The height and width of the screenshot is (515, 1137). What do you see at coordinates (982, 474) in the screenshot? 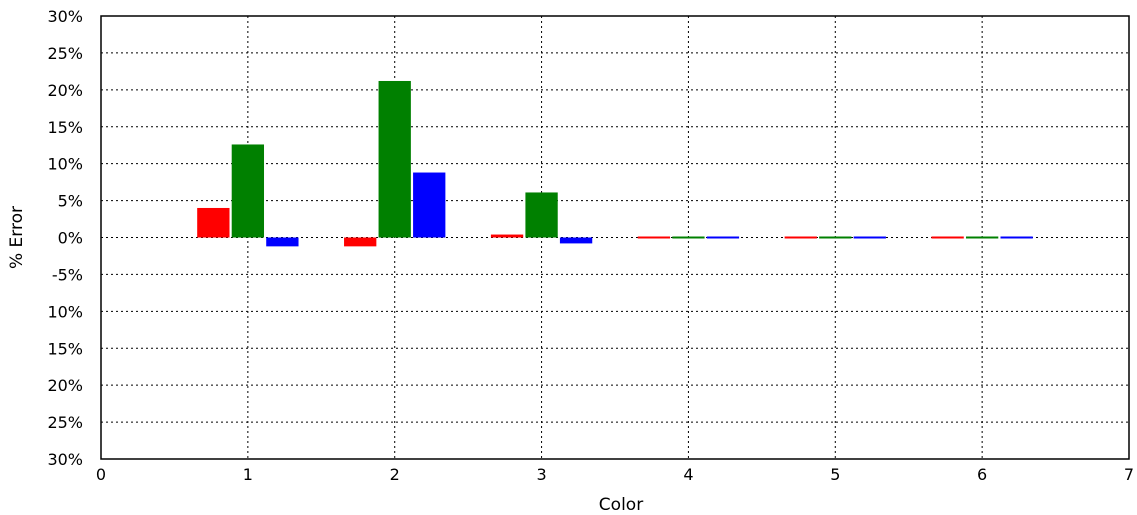
I see `x-tick-label: 6` at bounding box center [982, 474].